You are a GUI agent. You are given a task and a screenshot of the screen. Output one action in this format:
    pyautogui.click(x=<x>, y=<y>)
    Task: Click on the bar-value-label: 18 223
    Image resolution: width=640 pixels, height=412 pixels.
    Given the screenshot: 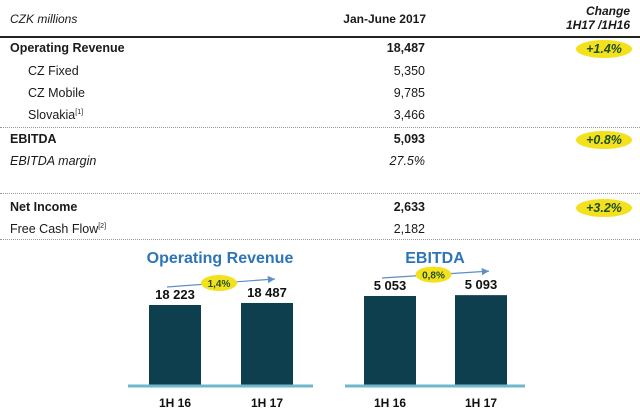 What is the action you would take?
    pyautogui.click(x=175, y=294)
    